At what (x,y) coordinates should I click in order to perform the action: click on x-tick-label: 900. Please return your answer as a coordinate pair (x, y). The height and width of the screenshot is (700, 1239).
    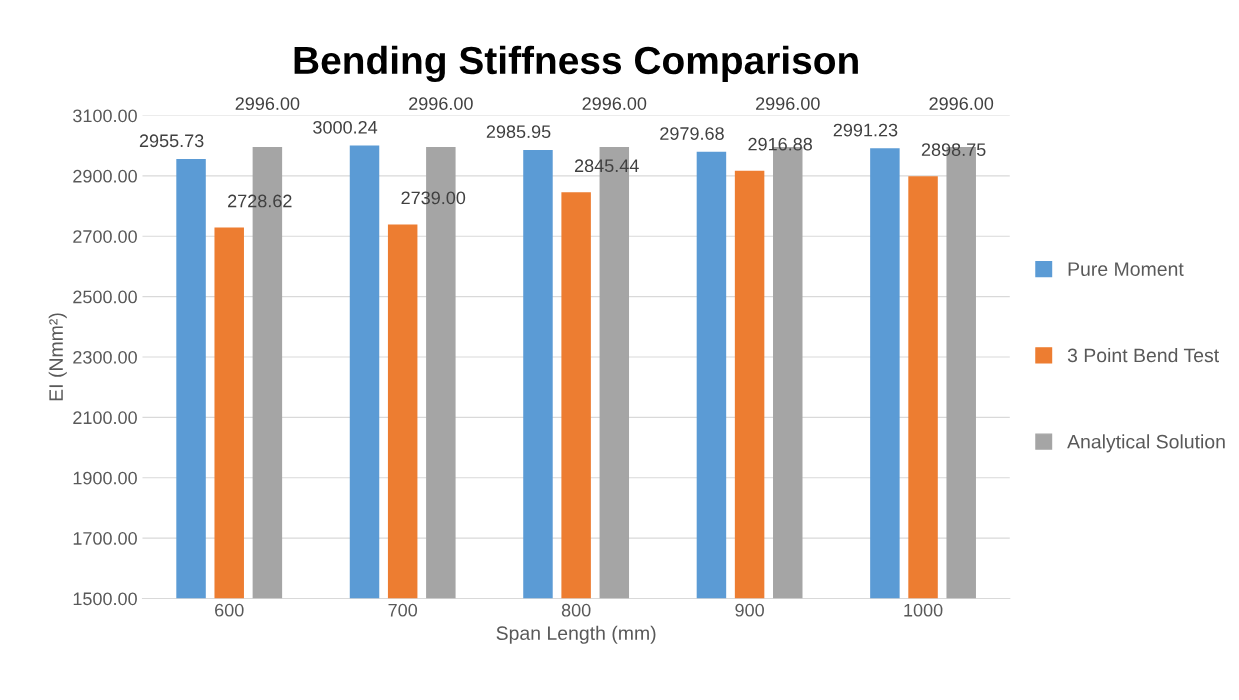
    Looking at the image, I should click on (749, 610).